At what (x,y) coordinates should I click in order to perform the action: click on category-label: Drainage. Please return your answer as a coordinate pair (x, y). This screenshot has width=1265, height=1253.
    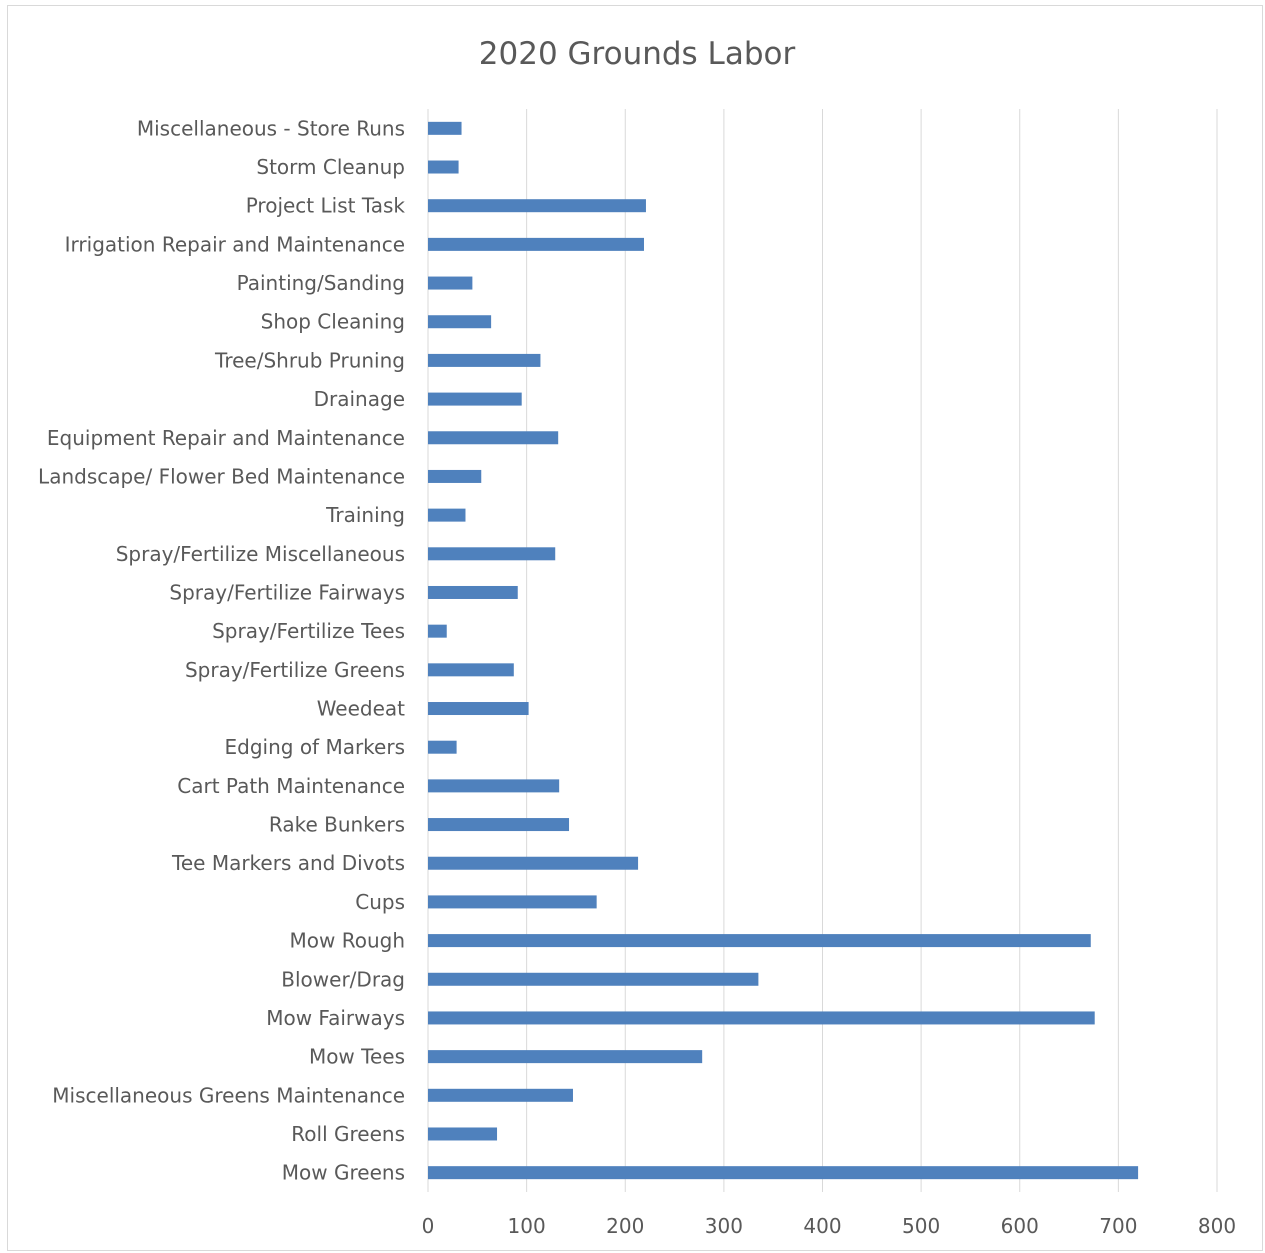
    Looking at the image, I should click on (359, 399).